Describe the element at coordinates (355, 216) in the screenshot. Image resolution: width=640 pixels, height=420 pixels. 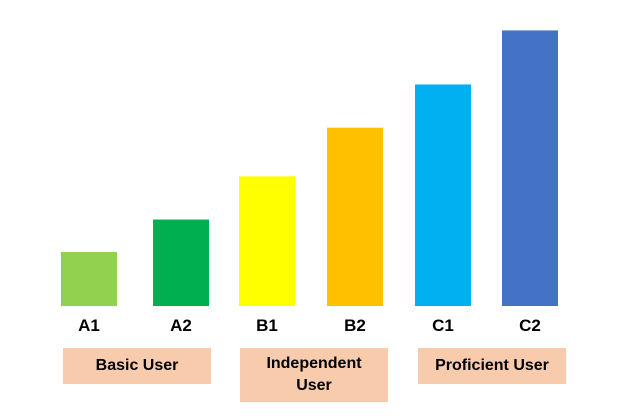
I see `bar-b2` at that location.